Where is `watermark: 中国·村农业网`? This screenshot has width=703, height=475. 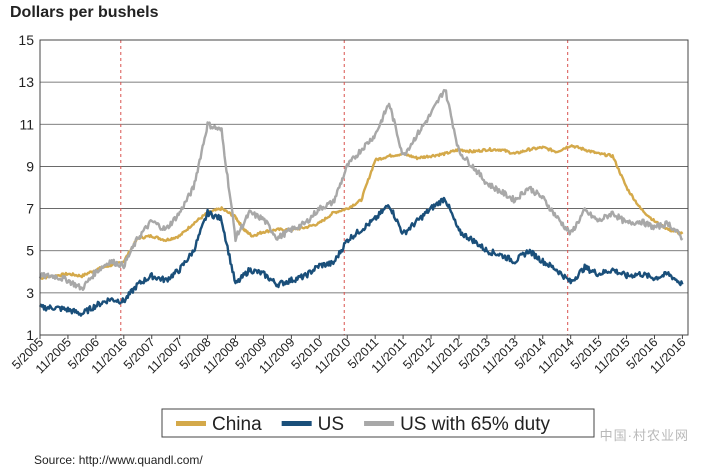 watermark: 中国·村农业网 is located at coordinates (644, 435).